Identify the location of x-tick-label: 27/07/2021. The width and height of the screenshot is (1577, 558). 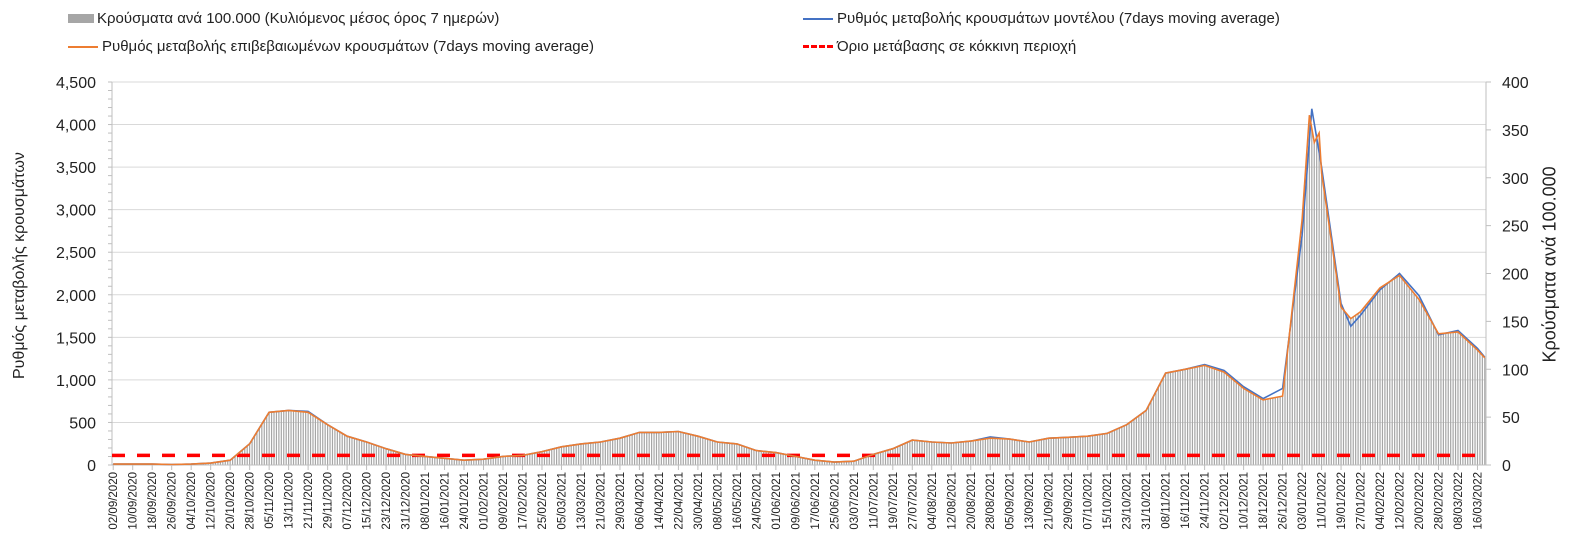
(913, 501).